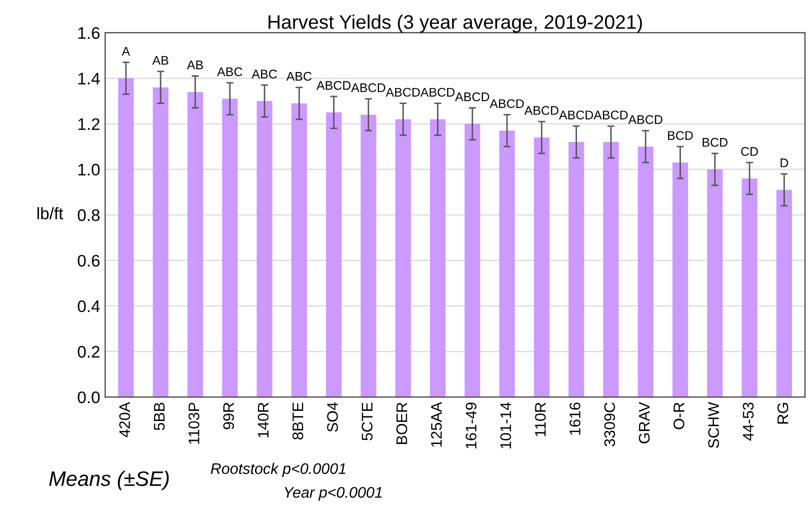 The width and height of the screenshot is (809, 528). I want to click on x-tick-label: 101-14, so click(506, 425).